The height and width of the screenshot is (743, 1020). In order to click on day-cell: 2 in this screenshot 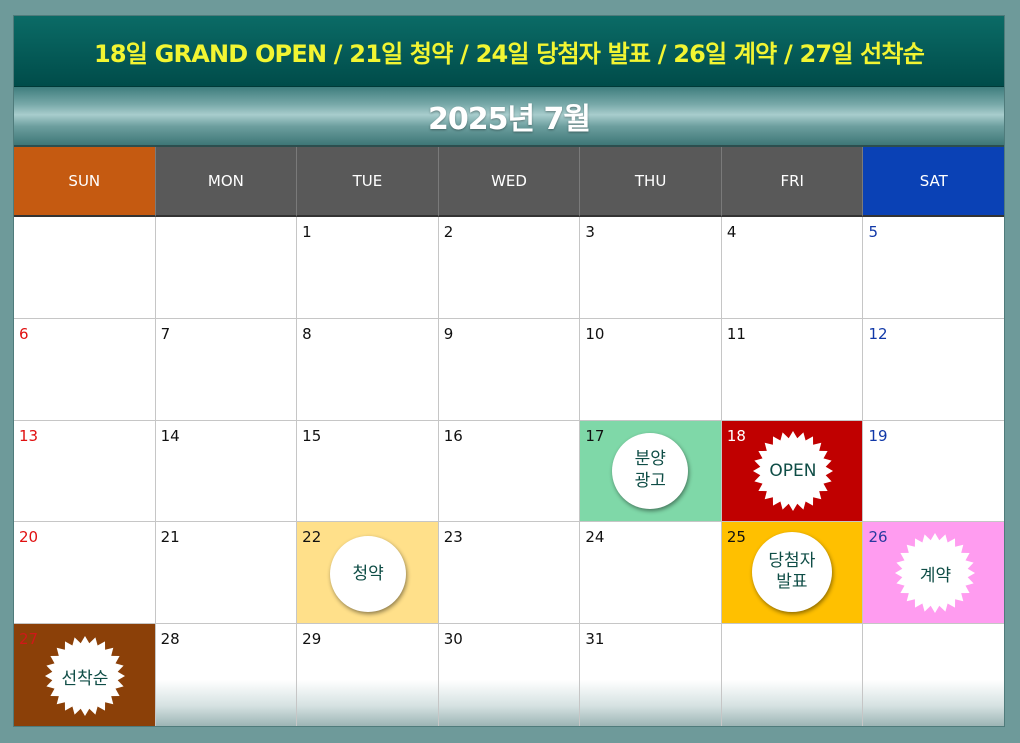, I will do `click(510, 267)`.